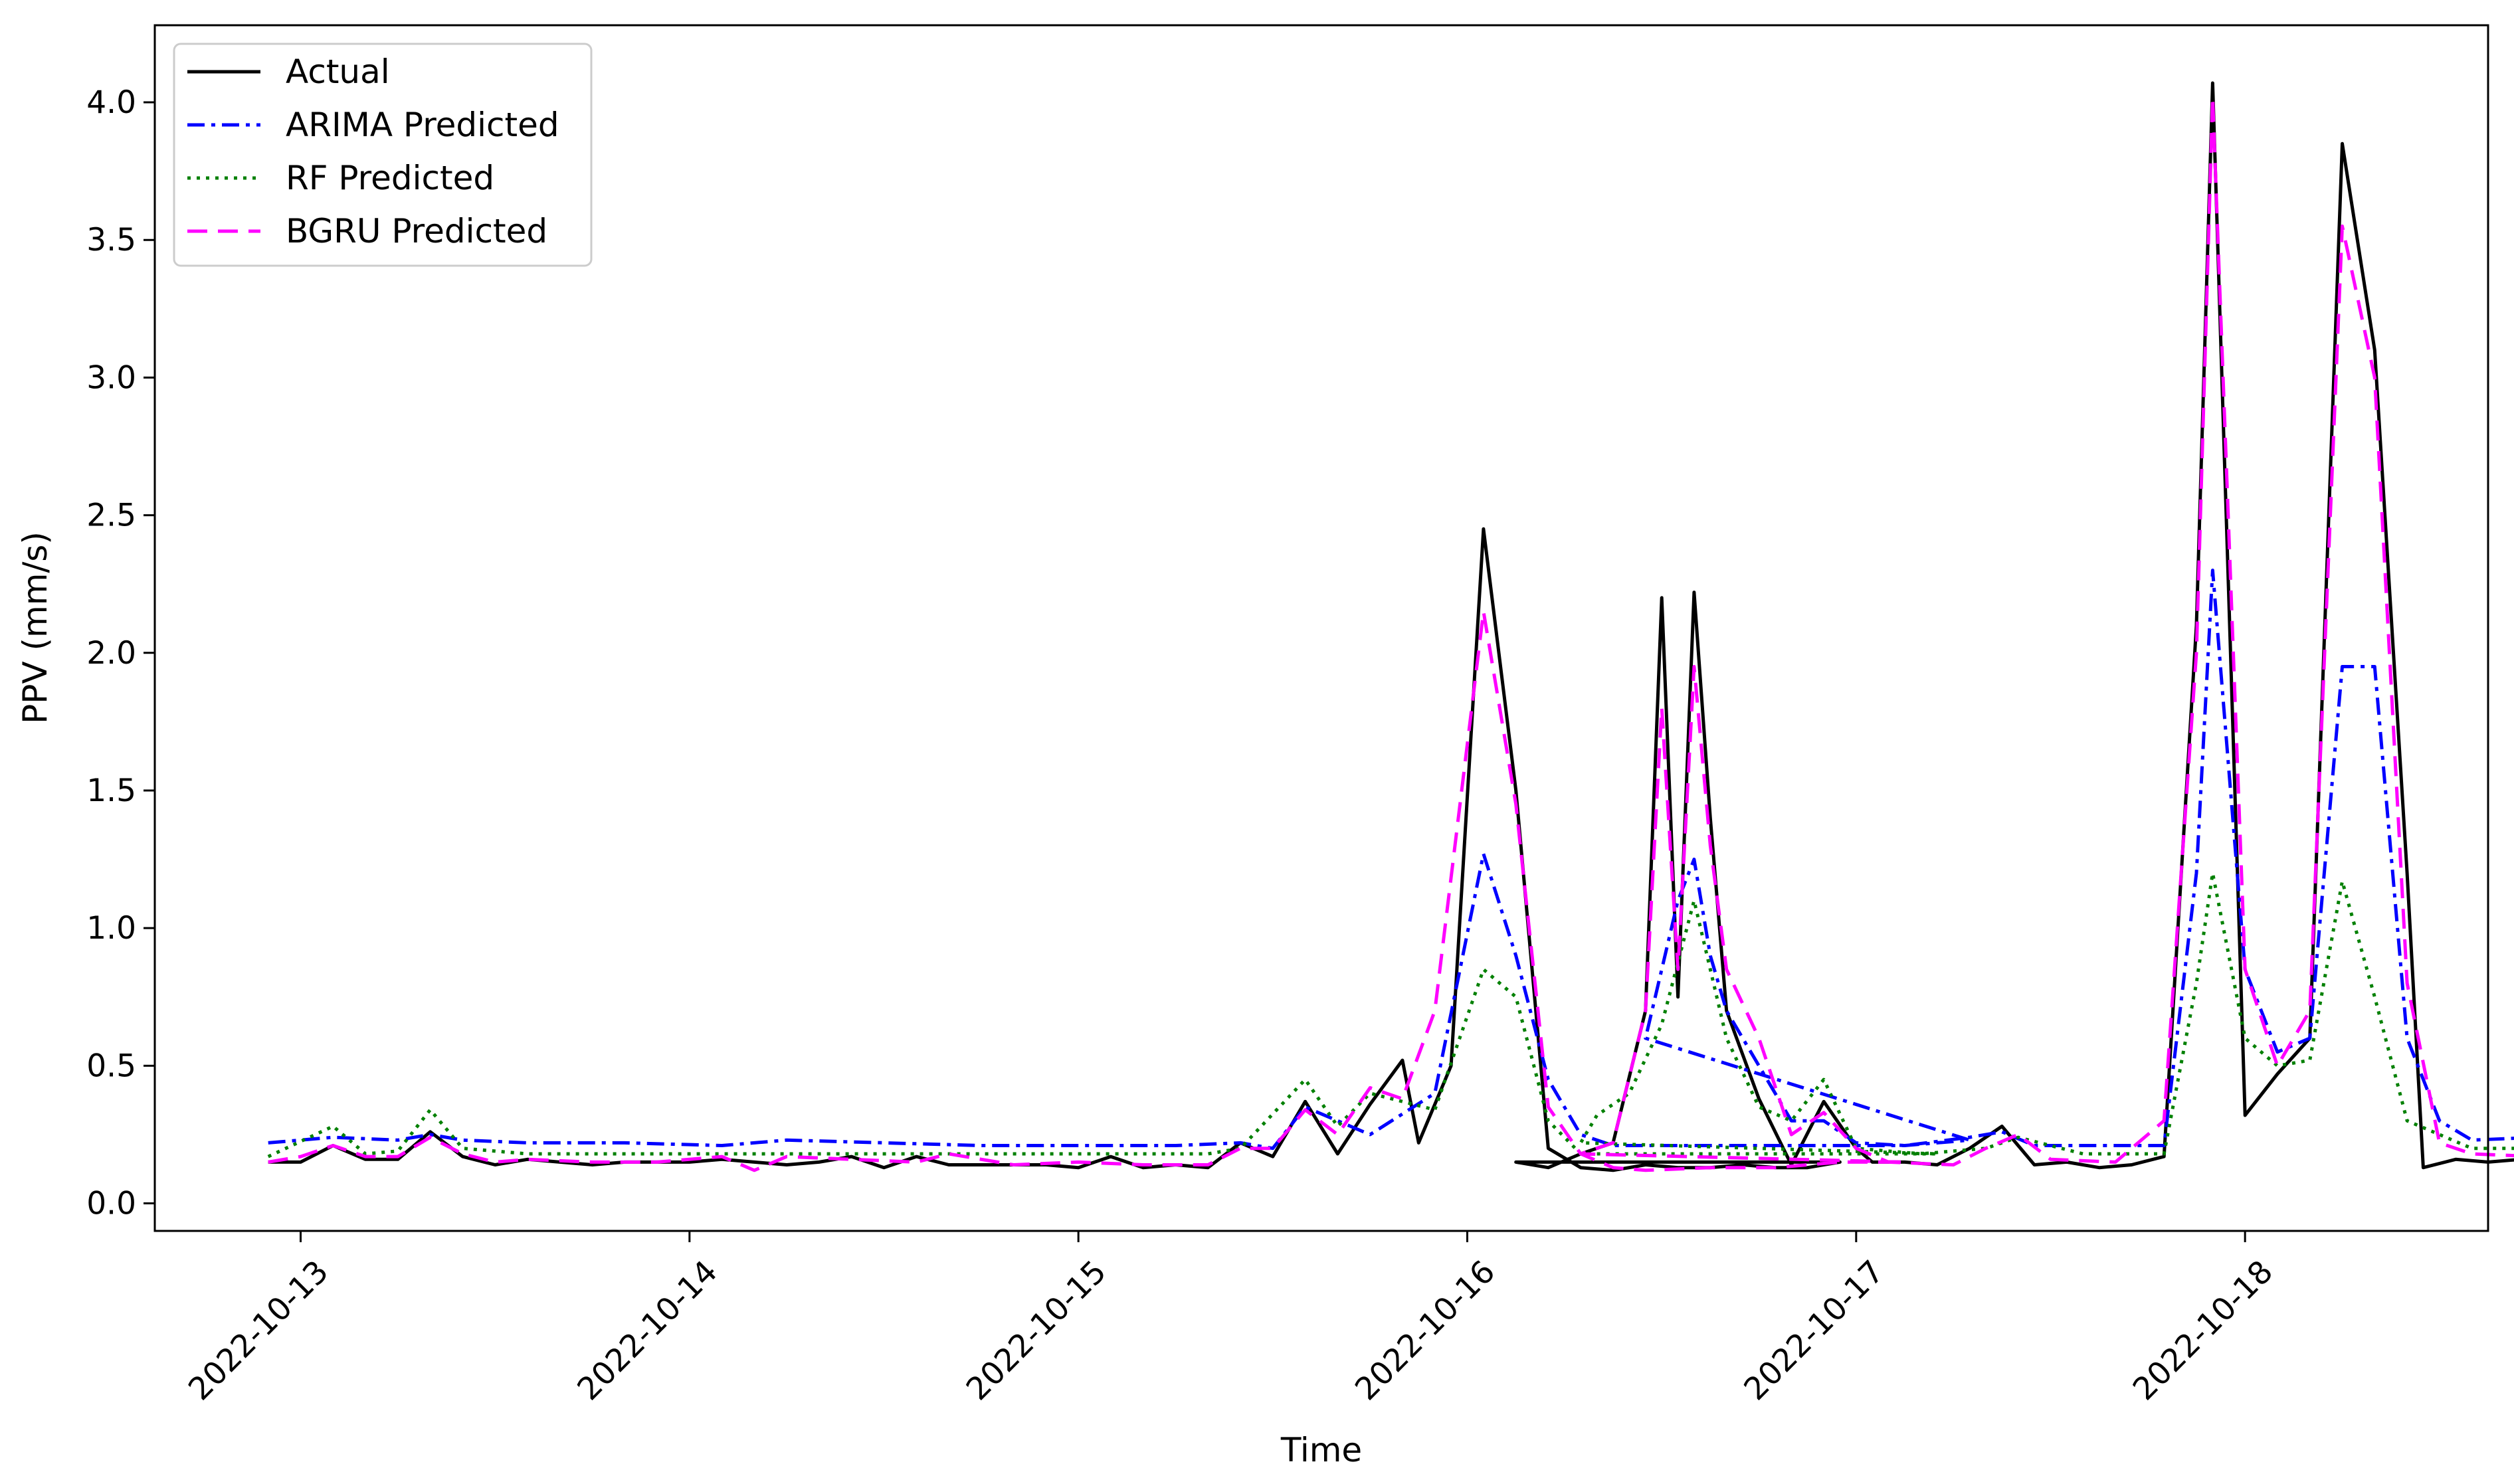  What do you see at coordinates (111, 378) in the screenshot?
I see `y-tick-label: 3.0` at bounding box center [111, 378].